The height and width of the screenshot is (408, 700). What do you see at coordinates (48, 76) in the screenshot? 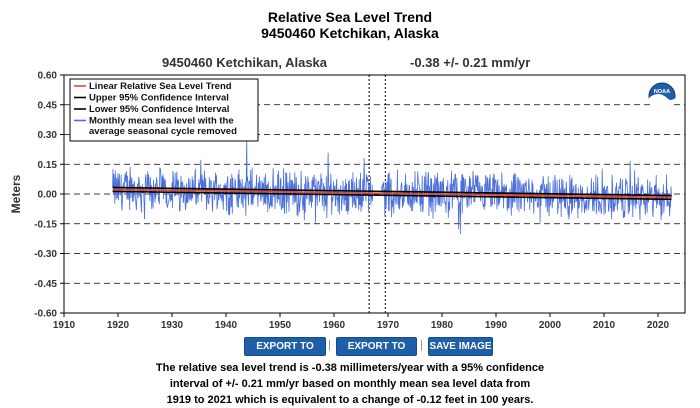
I see `y-tick-label: 0.60` at bounding box center [48, 76].